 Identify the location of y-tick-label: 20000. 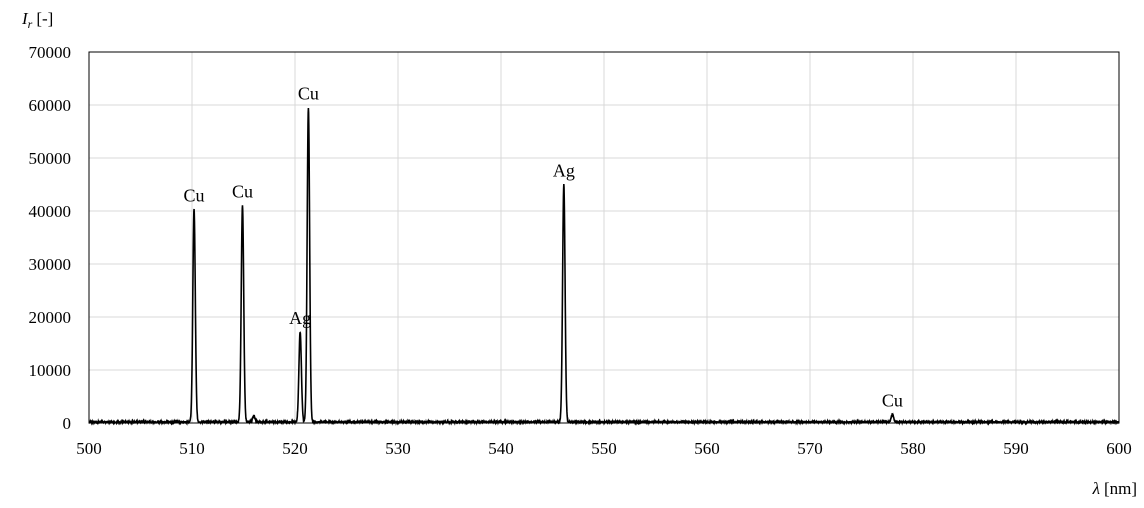
(50, 317).